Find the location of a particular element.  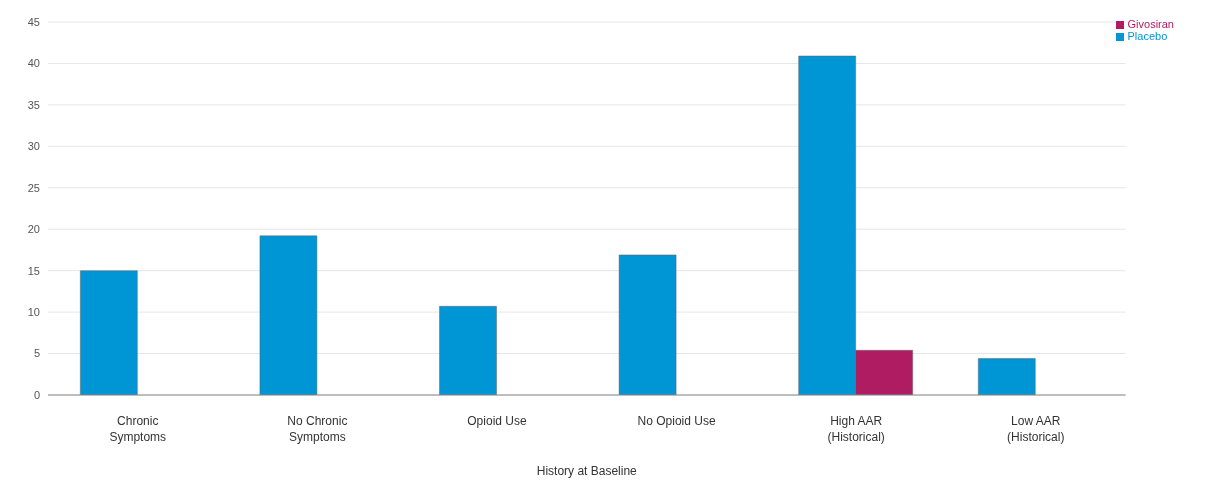

x-tick-label: Chronic Symptoms is located at coordinates (138, 429).